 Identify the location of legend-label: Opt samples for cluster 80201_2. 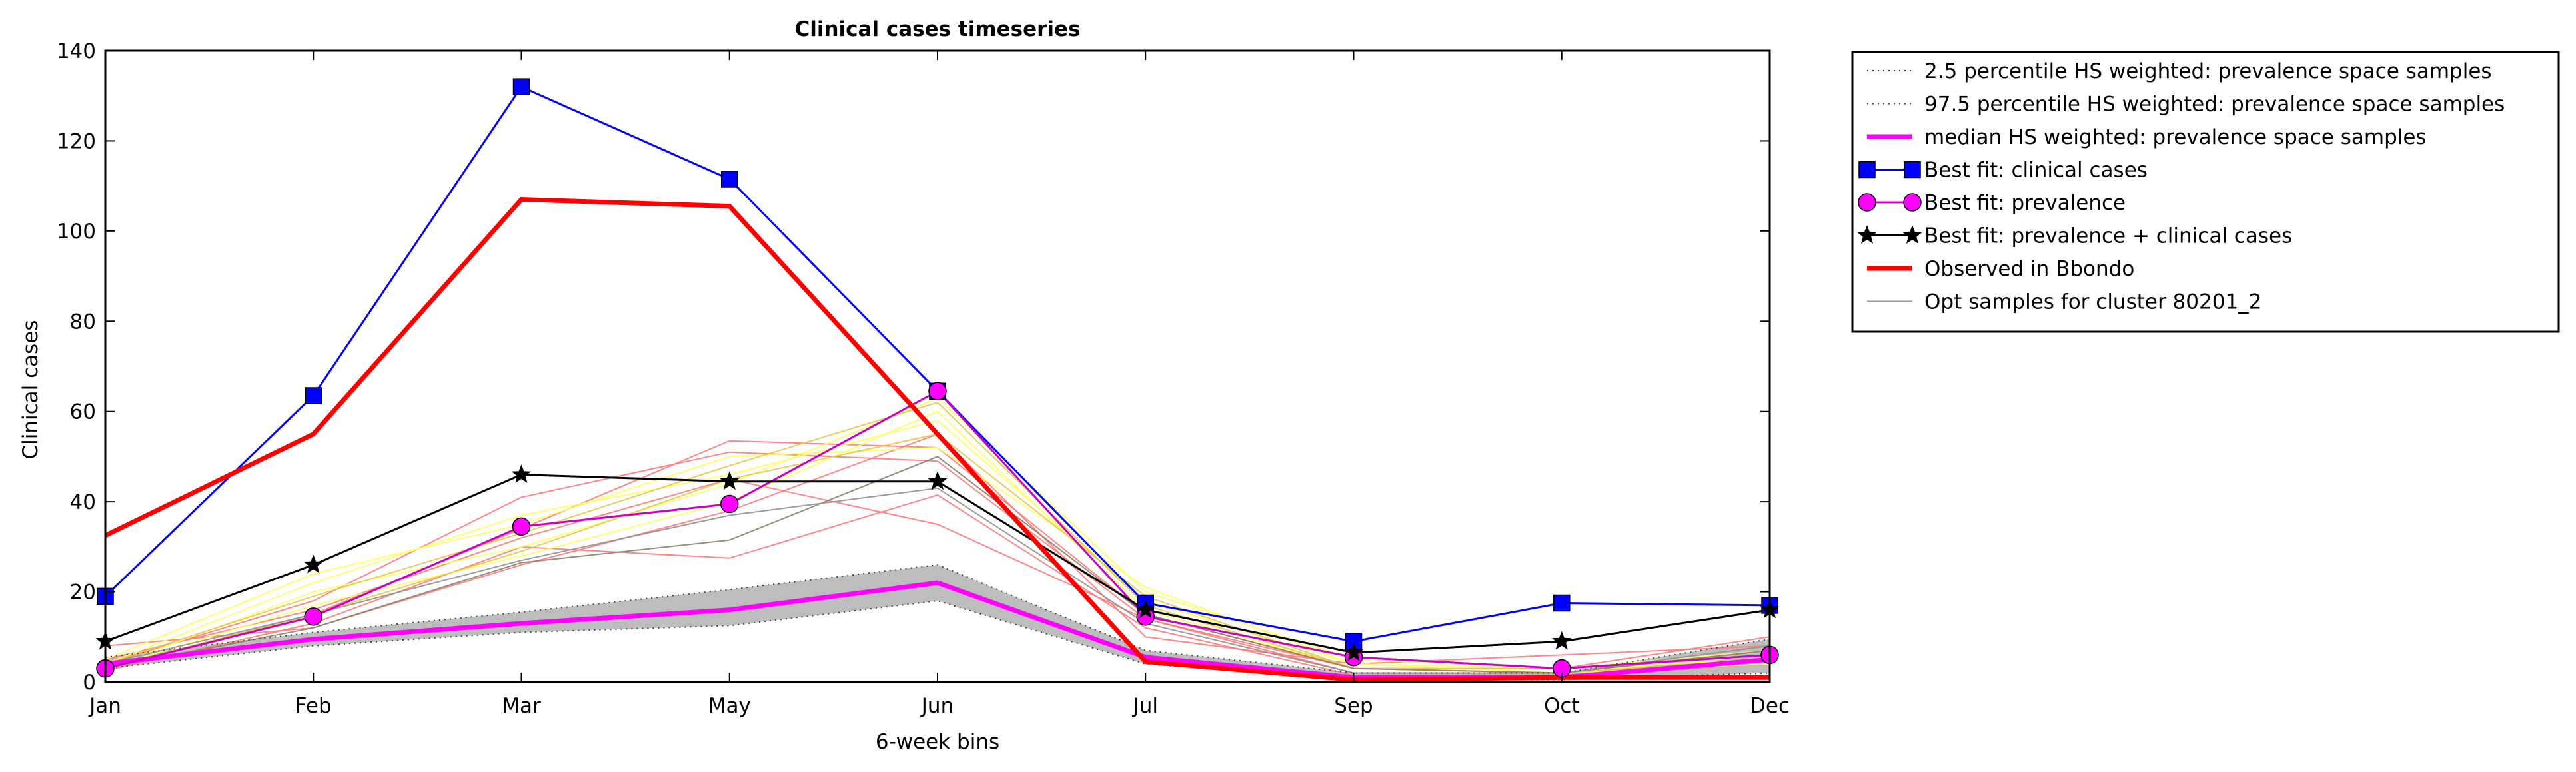
(2092, 302).